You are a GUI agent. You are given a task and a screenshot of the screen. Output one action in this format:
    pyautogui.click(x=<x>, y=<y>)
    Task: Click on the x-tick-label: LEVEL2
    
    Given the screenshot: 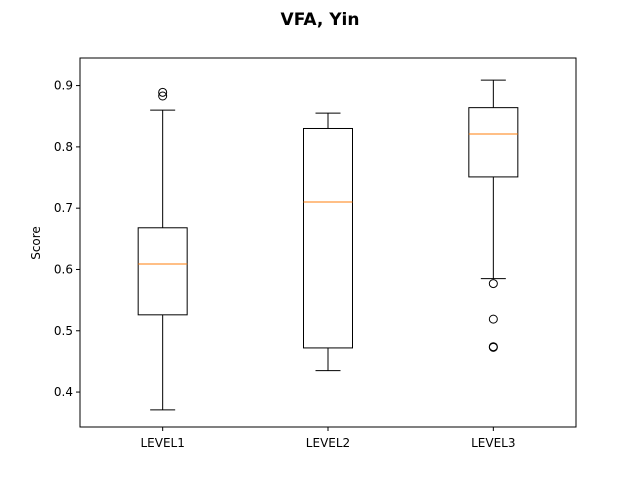 What is the action you would take?
    pyautogui.click(x=328, y=443)
    